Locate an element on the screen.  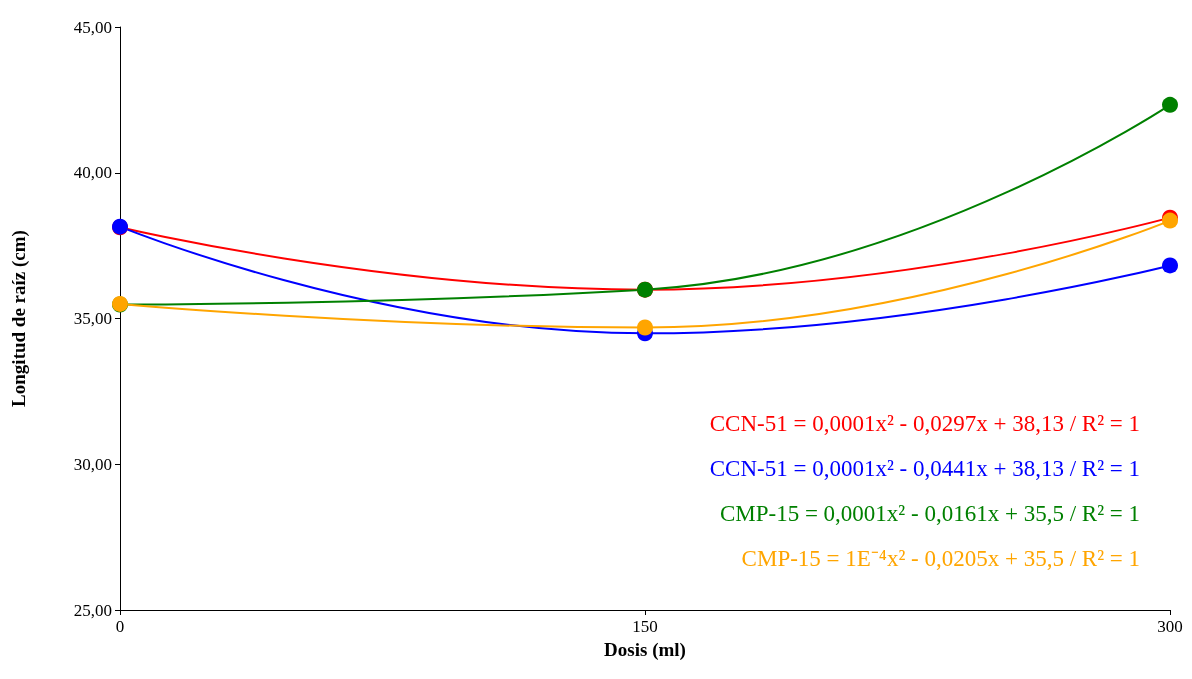
x-tick-label: 150 is located at coordinates (645, 626).